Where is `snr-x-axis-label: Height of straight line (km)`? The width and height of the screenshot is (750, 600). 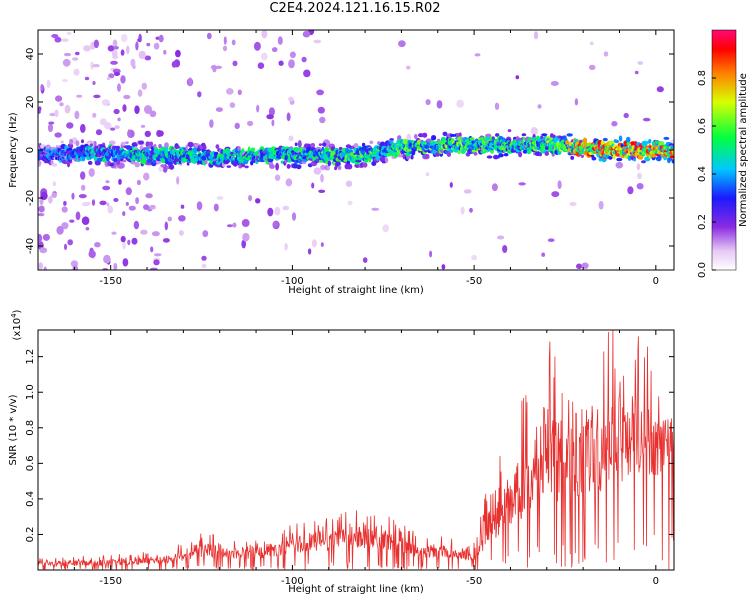
snr-x-axis-label: Height of straight line (km) is located at coordinates (356, 589).